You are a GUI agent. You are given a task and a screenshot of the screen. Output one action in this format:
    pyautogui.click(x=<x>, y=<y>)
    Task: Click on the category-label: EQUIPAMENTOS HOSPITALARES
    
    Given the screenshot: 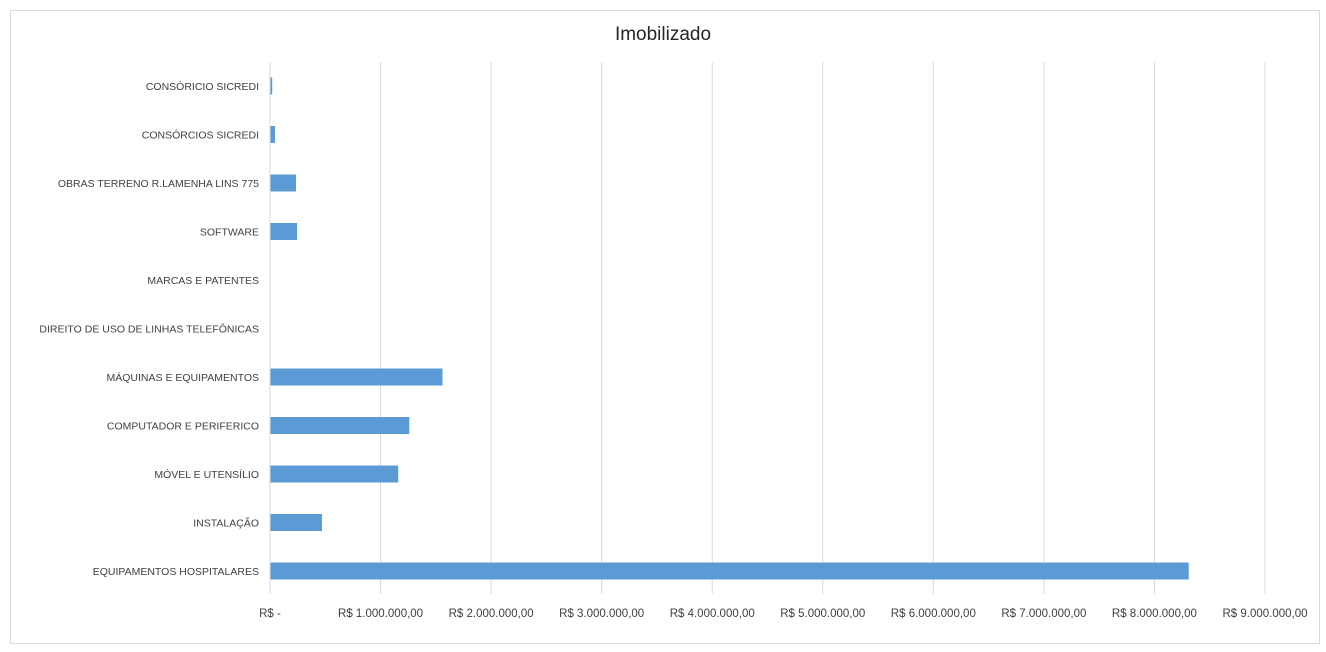 What is the action you would take?
    pyautogui.click(x=176, y=572)
    